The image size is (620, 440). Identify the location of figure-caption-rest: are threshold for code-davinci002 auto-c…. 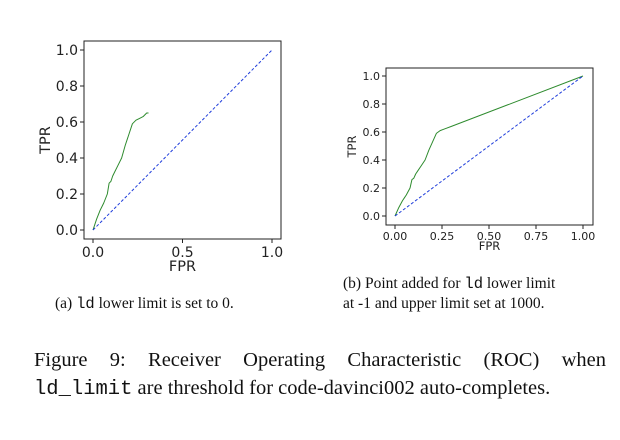
(341, 388).